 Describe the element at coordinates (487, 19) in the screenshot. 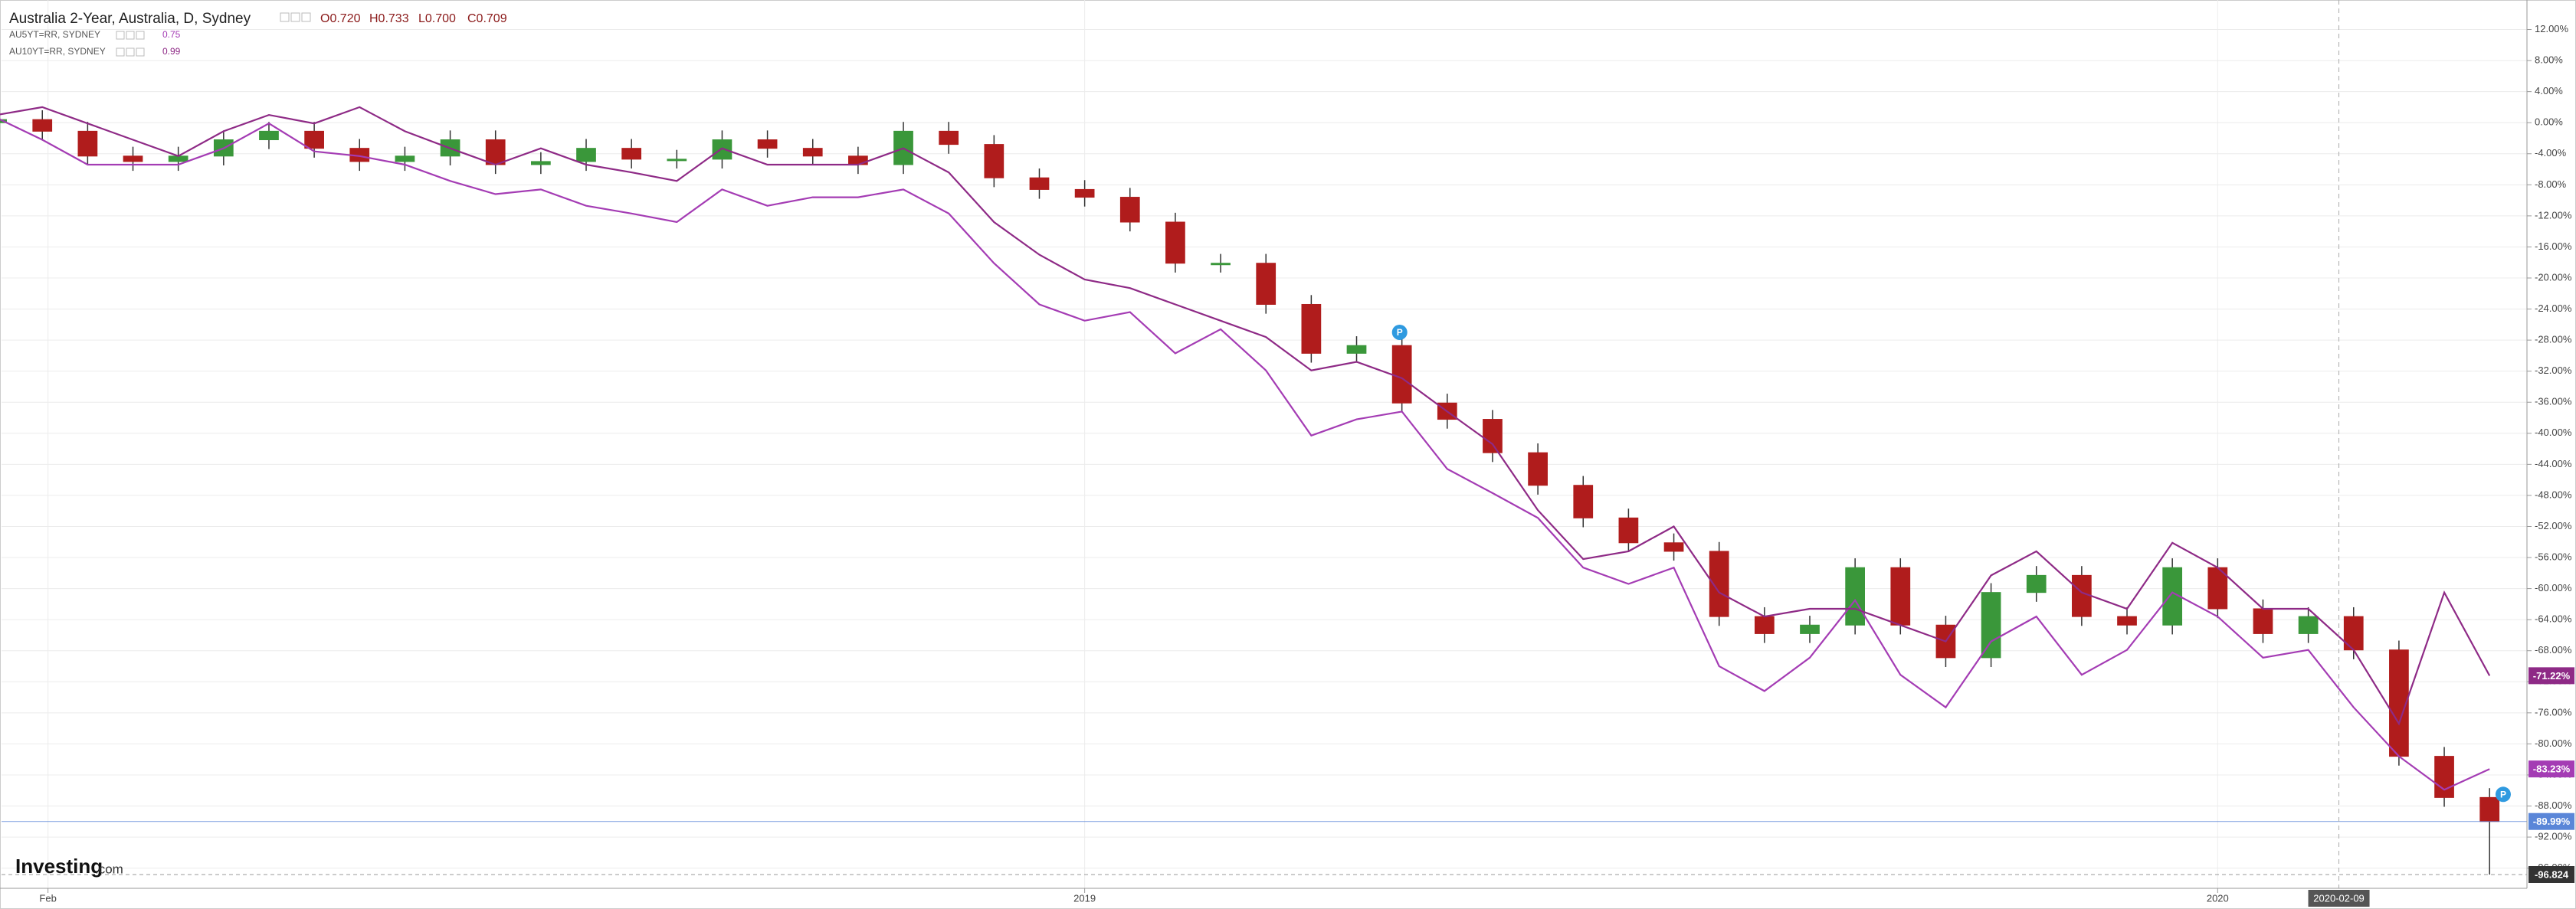

I see `ohlc-value: C0.709` at that location.